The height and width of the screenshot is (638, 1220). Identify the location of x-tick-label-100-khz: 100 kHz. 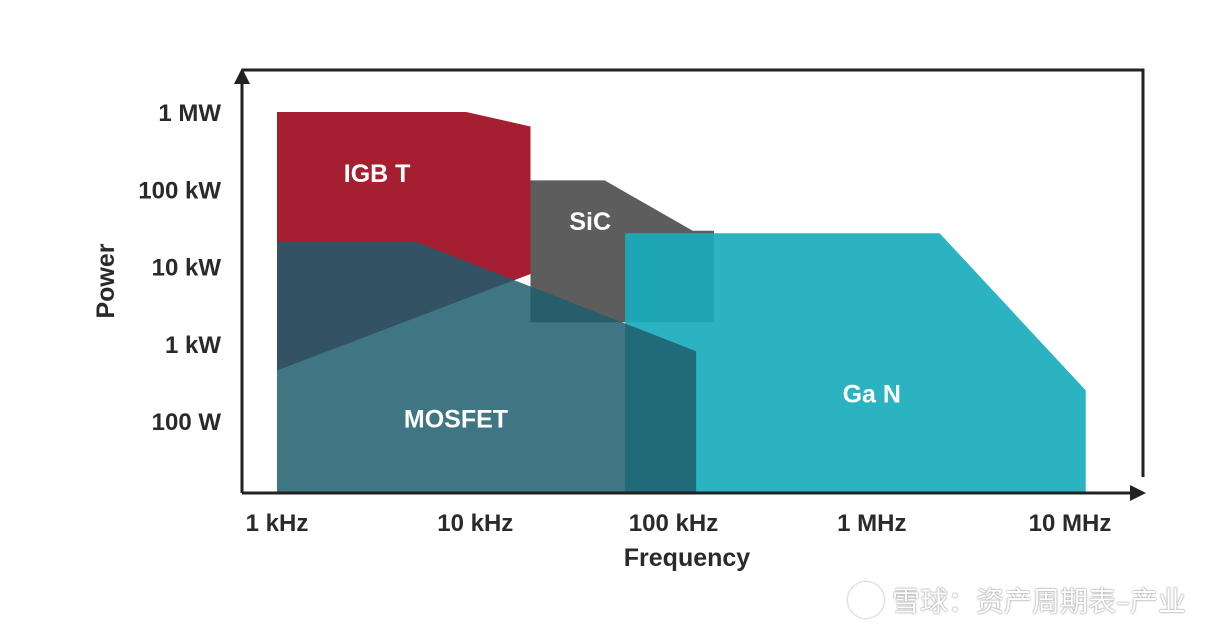
(673, 523).